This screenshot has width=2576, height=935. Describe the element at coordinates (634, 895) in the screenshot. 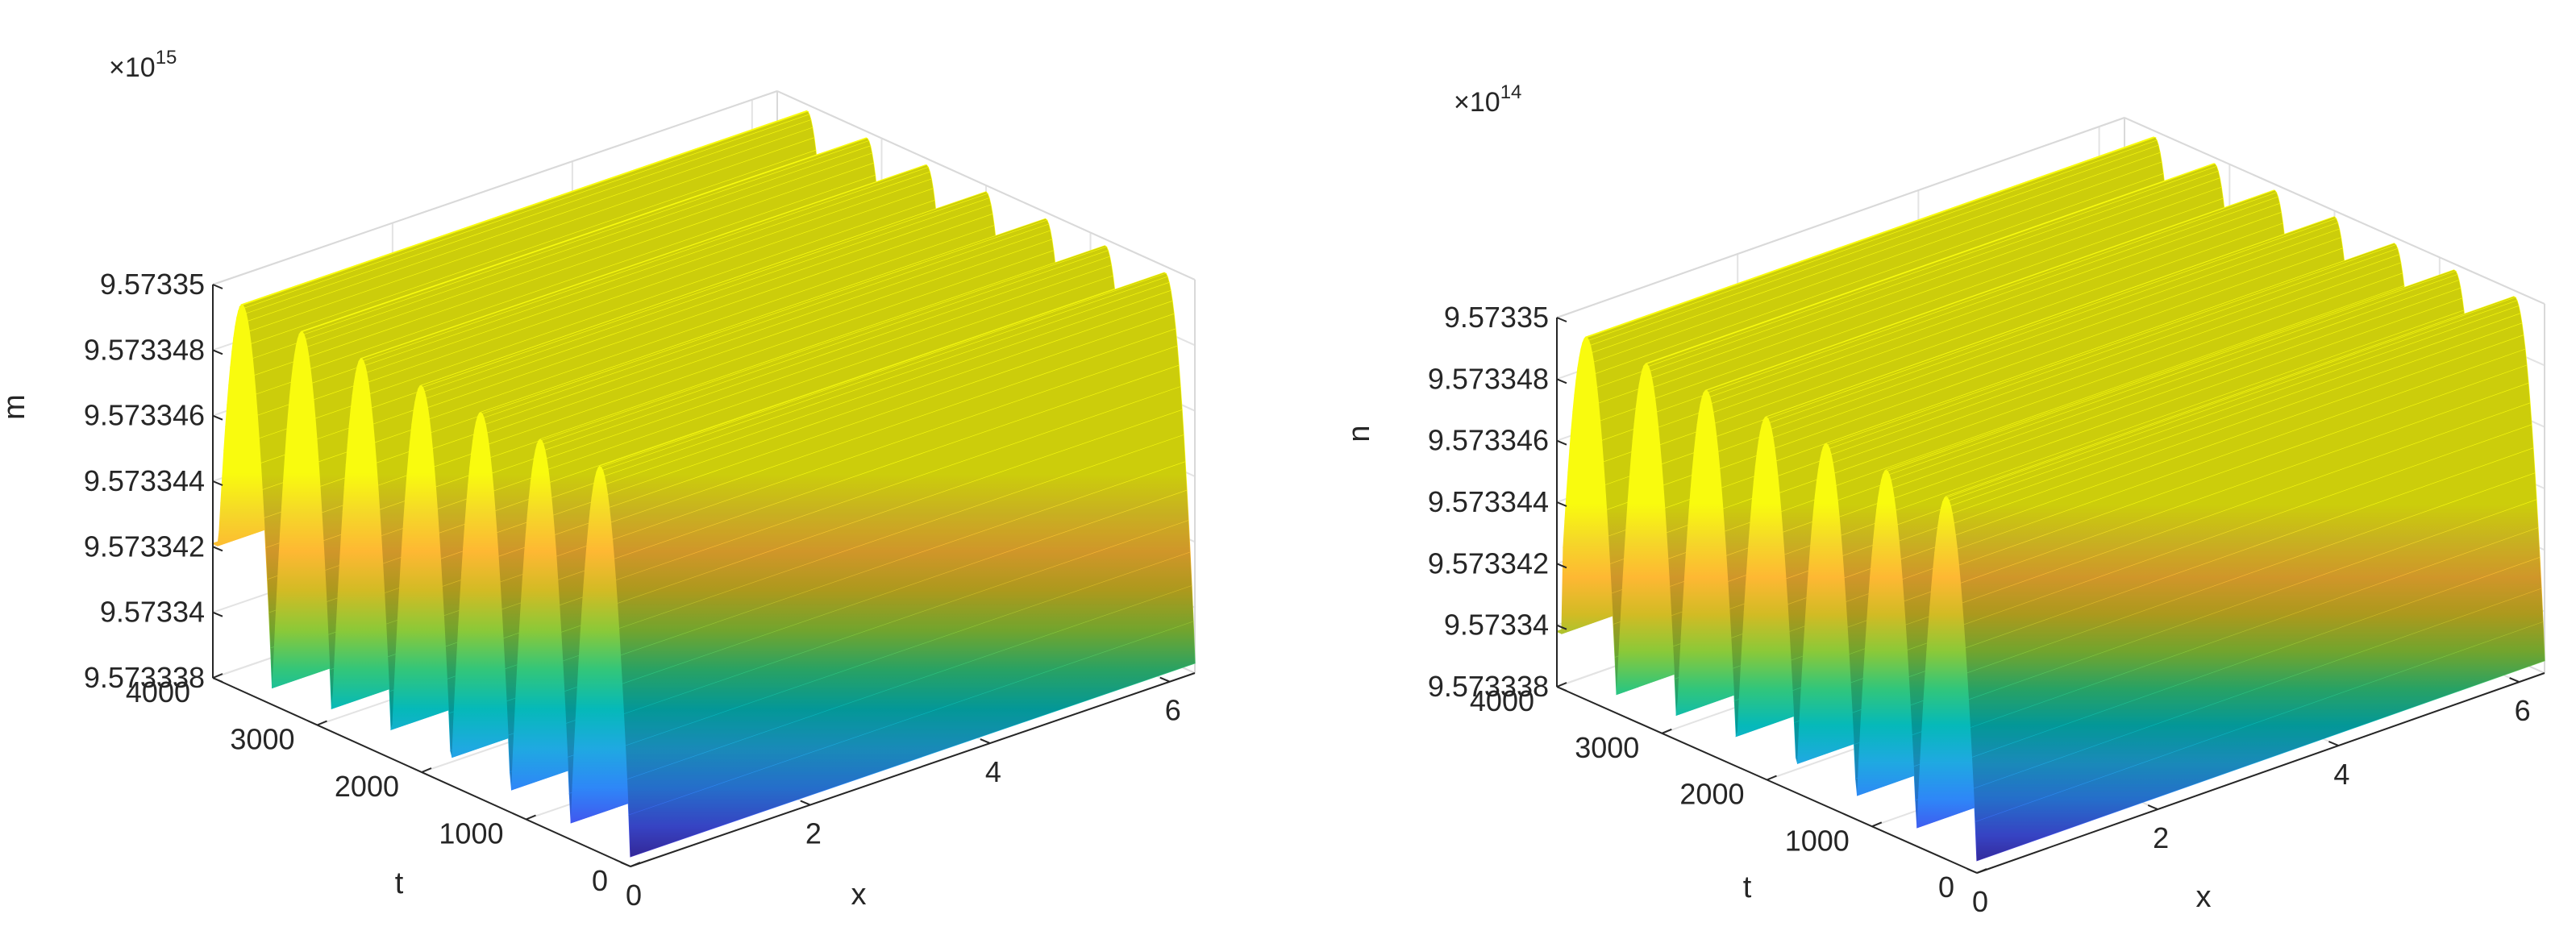

I see `x-tick-label: 0` at that location.